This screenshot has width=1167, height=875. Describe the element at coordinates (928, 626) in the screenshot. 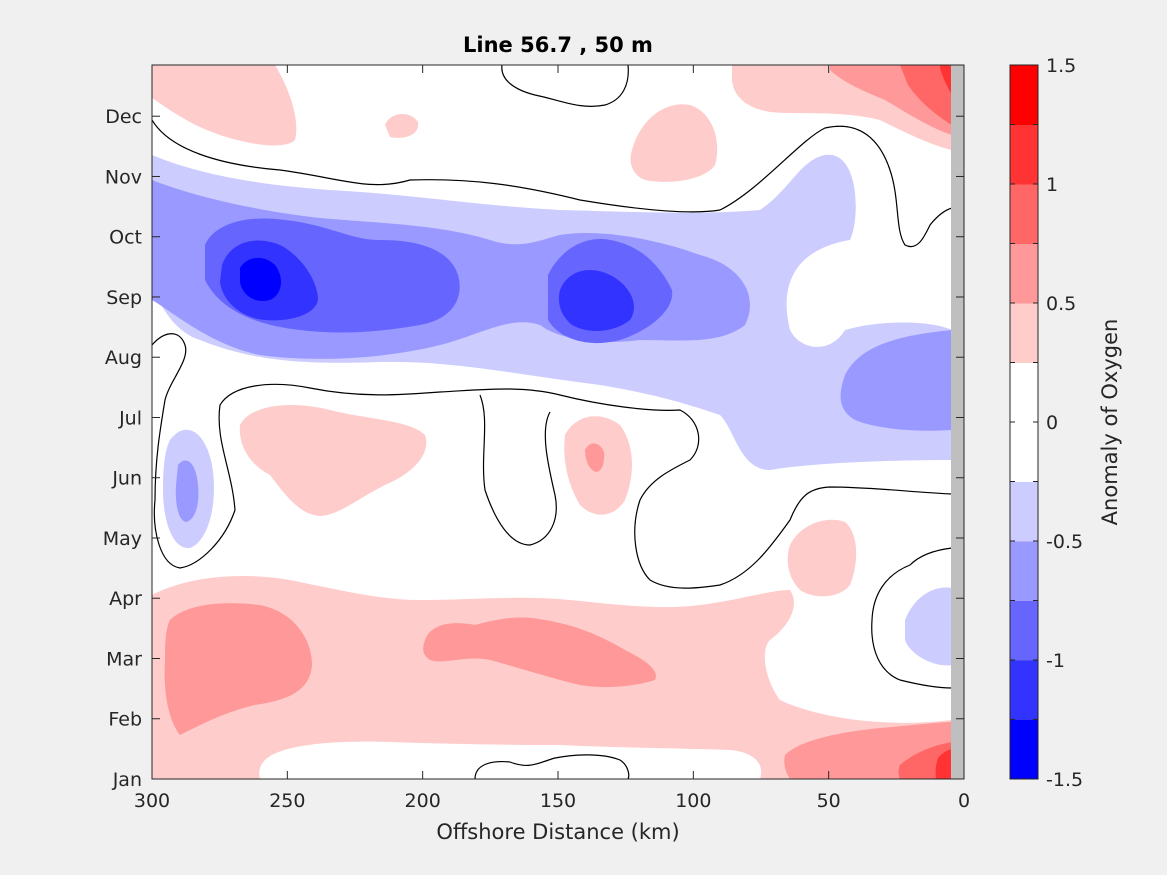

I see `contour-fill-neg-0.25-blob-b` at that location.